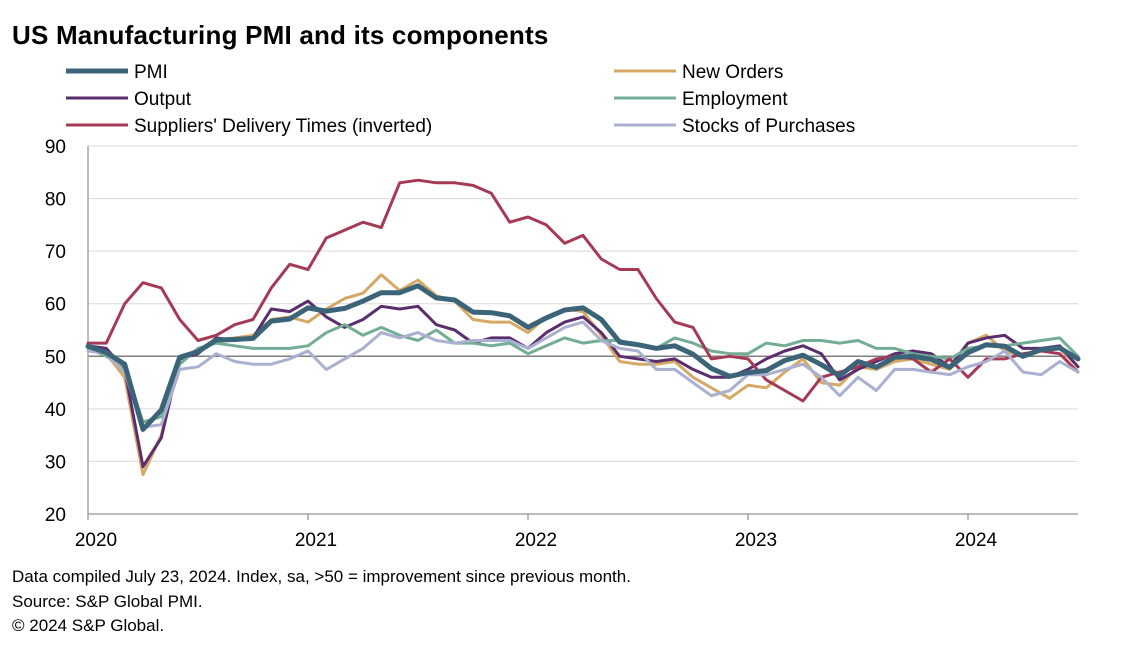  I want to click on series-line-stocks-of-purchases, so click(583, 374).